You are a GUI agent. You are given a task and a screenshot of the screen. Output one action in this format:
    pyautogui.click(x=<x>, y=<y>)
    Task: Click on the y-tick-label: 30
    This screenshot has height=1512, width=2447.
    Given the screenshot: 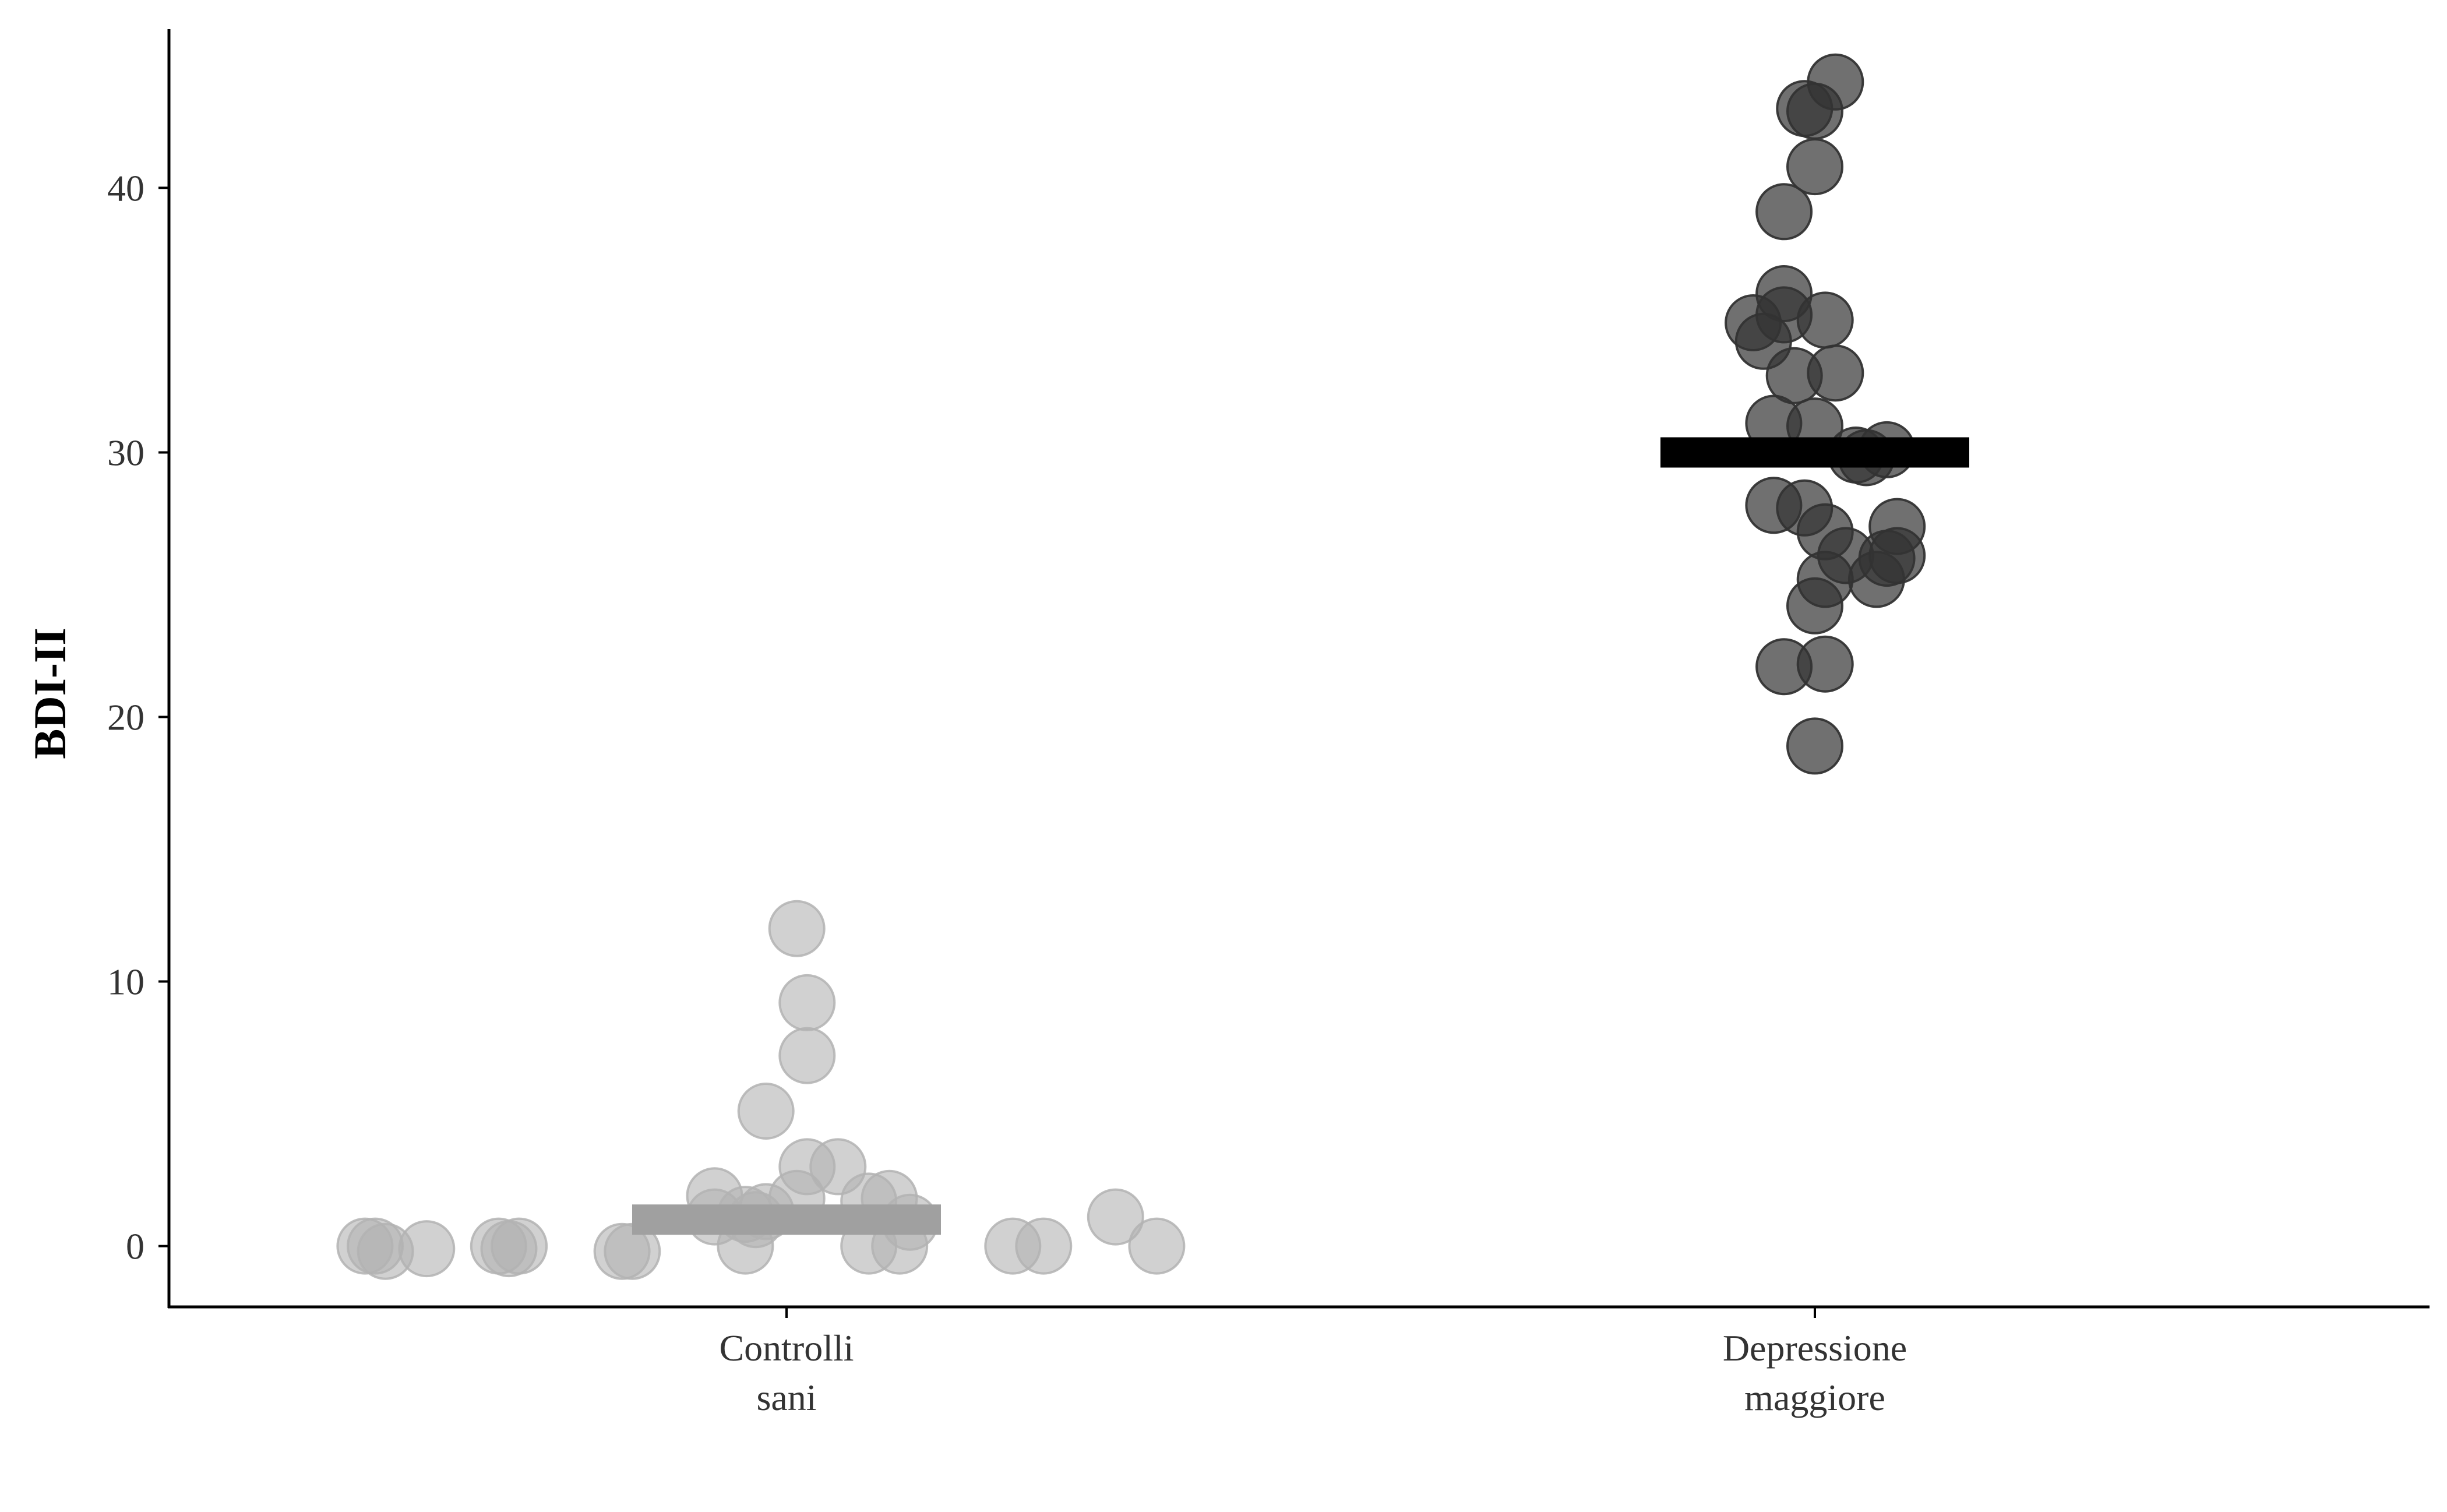 What is the action you would take?
    pyautogui.click(x=125, y=452)
    